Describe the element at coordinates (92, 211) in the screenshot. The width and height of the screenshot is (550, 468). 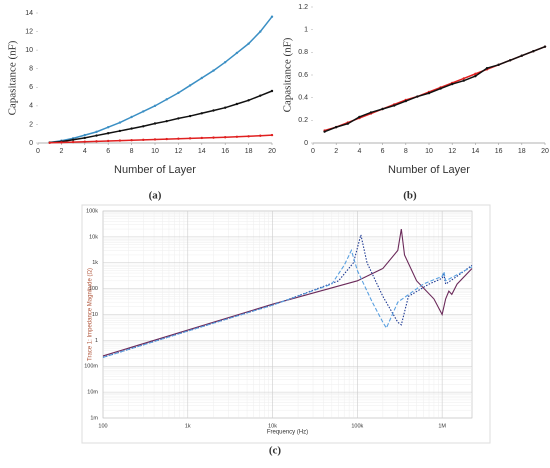
I see `y-tick-label: 100k` at that location.